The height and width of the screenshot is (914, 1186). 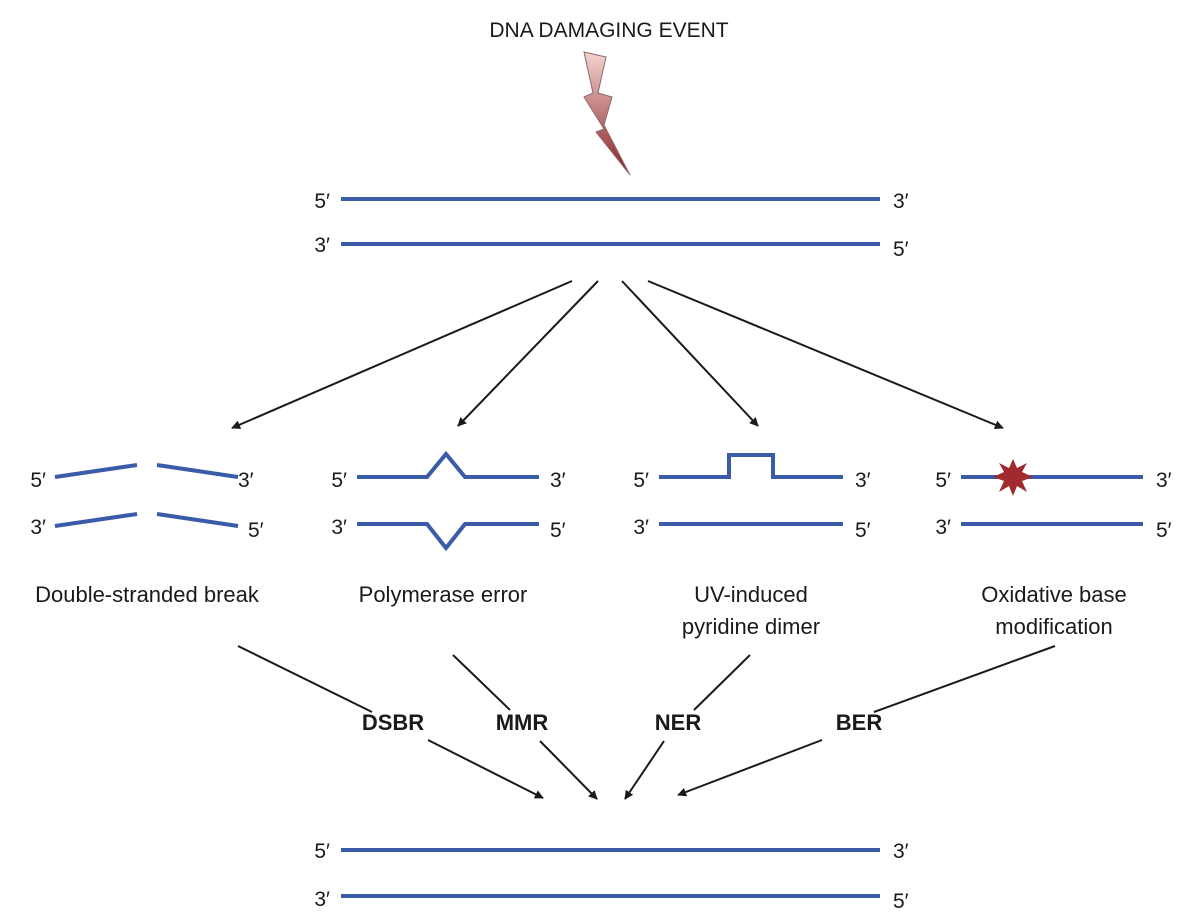 What do you see at coordinates (678, 722) in the screenshot?
I see `repair-label-ner: NER` at bounding box center [678, 722].